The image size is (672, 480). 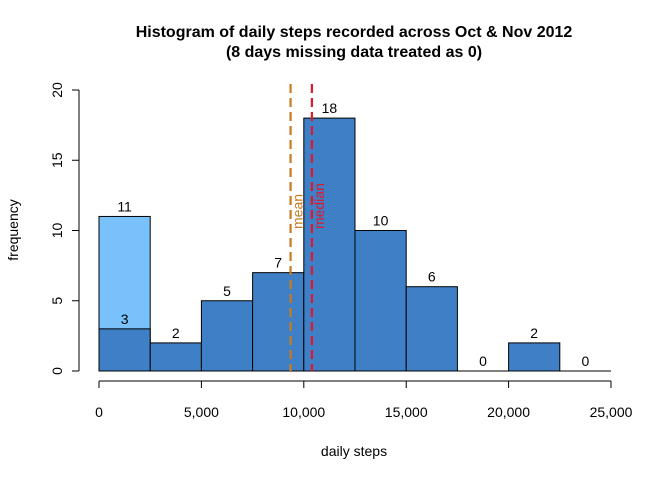 I want to click on x-tick-label-0: 0, so click(x=99, y=412).